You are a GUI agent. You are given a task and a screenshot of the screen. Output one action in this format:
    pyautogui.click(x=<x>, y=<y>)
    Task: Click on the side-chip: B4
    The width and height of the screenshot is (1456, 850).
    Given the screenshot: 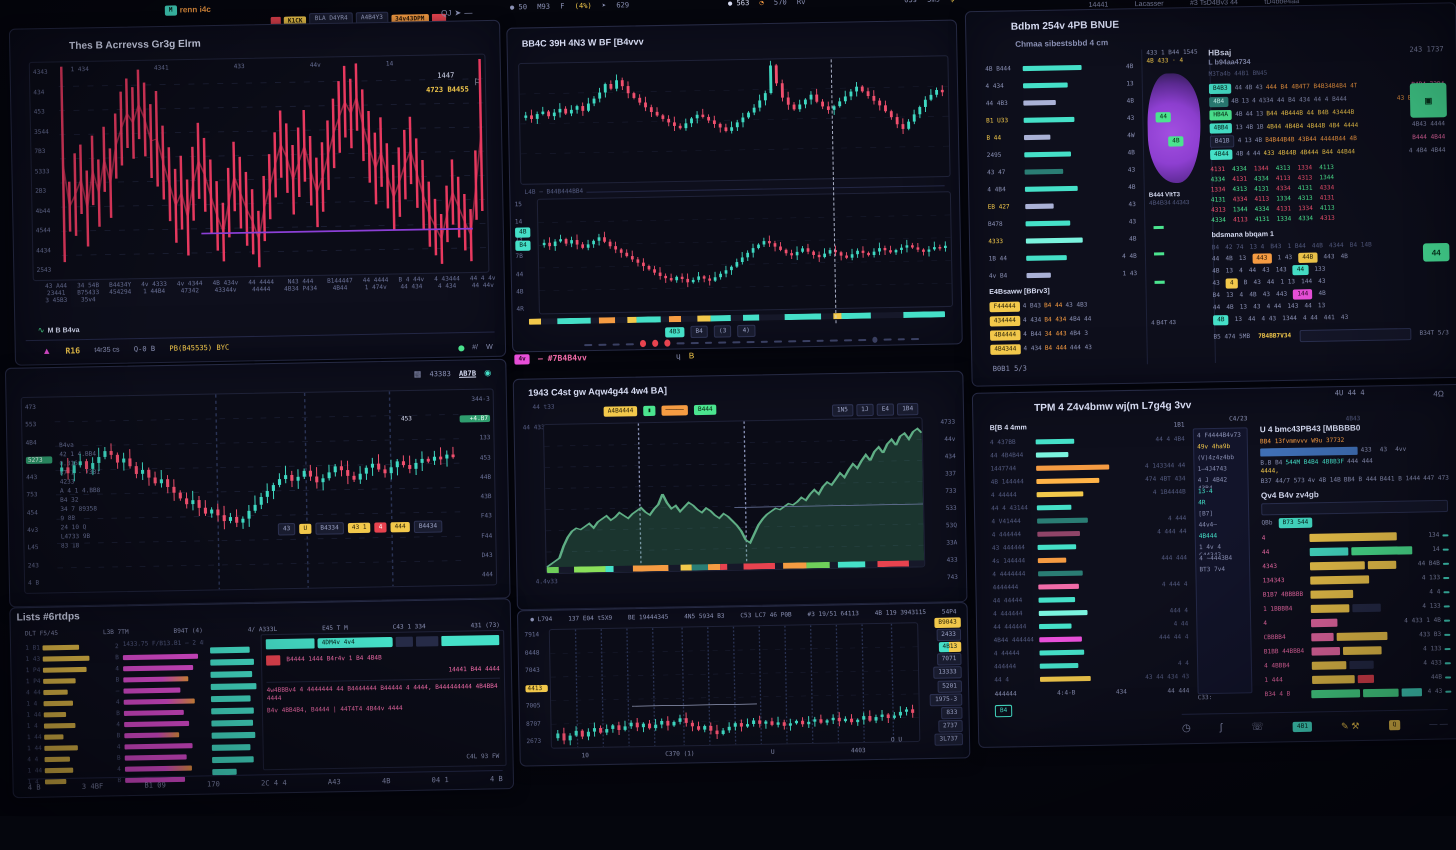 What is the action you would take?
    pyautogui.click(x=523, y=246)
    